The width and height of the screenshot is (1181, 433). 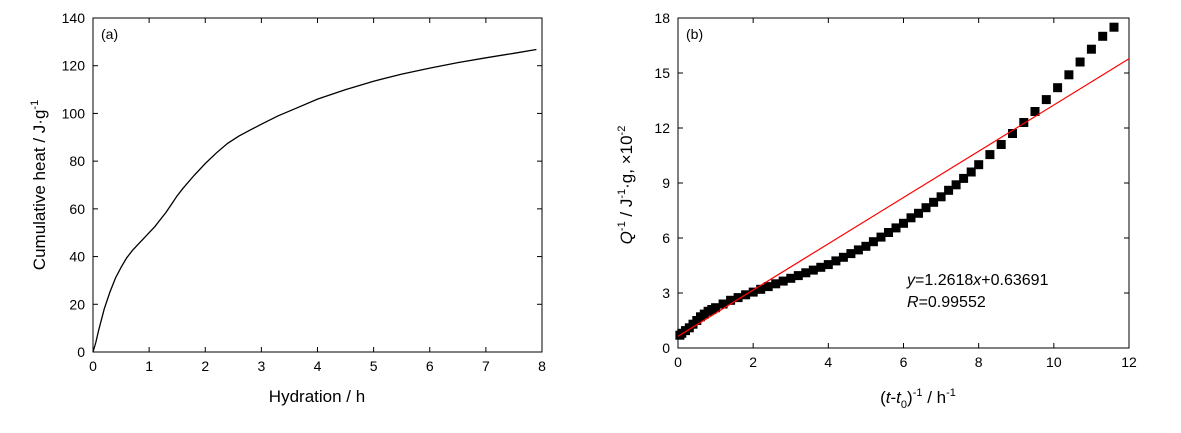 What do you see at coordinates (205, 366) in the screenshot?
I see `a-x-tick-label: 2` at bounding box center [205, 366].